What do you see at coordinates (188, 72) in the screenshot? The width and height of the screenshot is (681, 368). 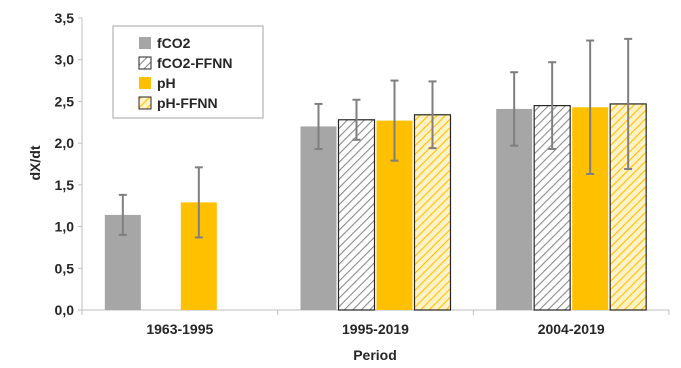 I see `legend-box` at bounding box center [188, 72].